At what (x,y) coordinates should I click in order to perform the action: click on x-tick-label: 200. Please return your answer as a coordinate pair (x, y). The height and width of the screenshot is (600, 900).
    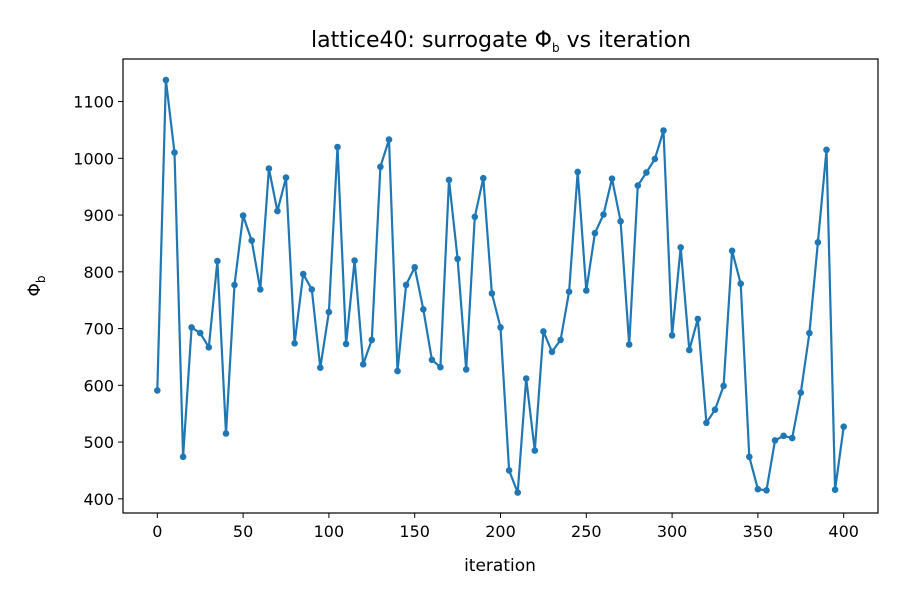
    Looking at the image, I should click on (500, 531).